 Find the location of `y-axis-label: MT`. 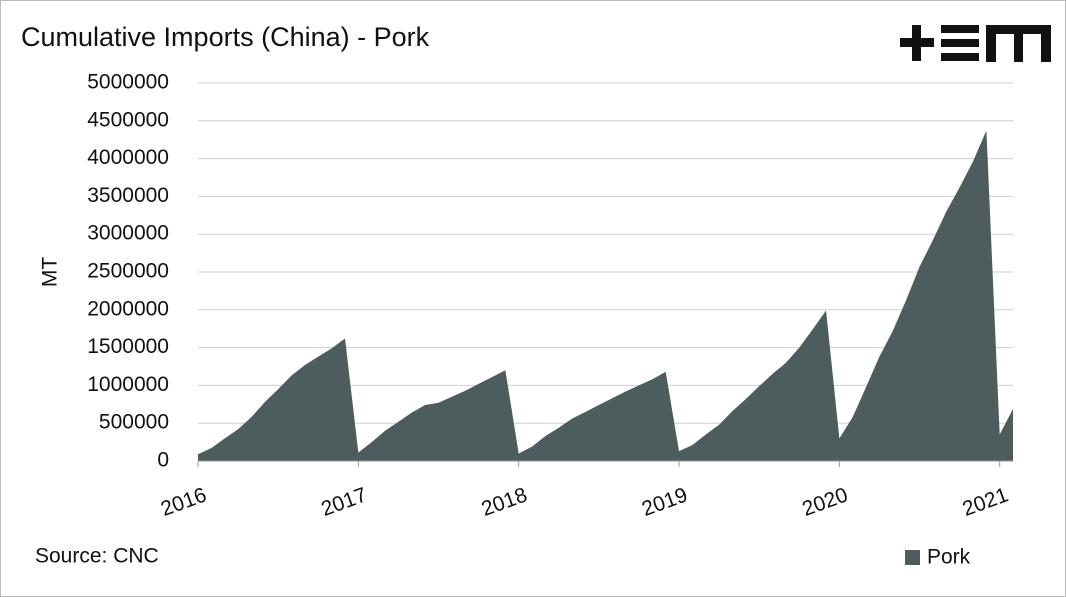

y-axis-label: MT is located at coordinates (50, 272).